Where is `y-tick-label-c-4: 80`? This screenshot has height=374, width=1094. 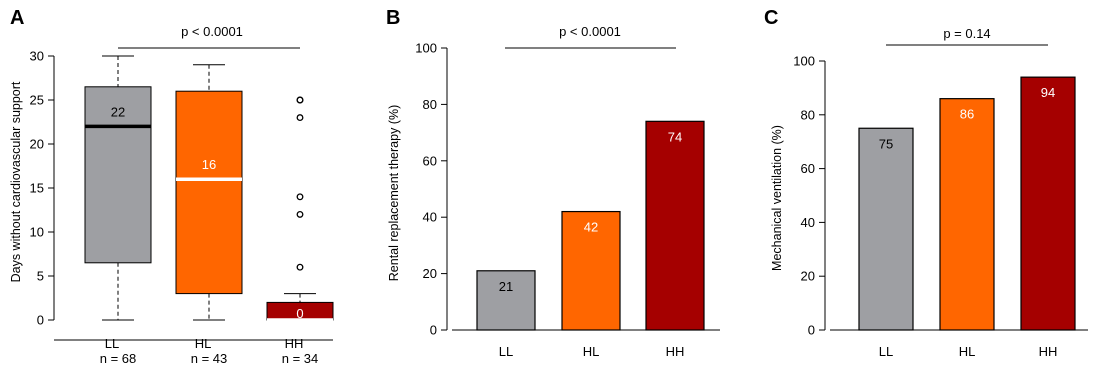 y-tick-label-c-4: 80 is located at coordinates (808, 114).